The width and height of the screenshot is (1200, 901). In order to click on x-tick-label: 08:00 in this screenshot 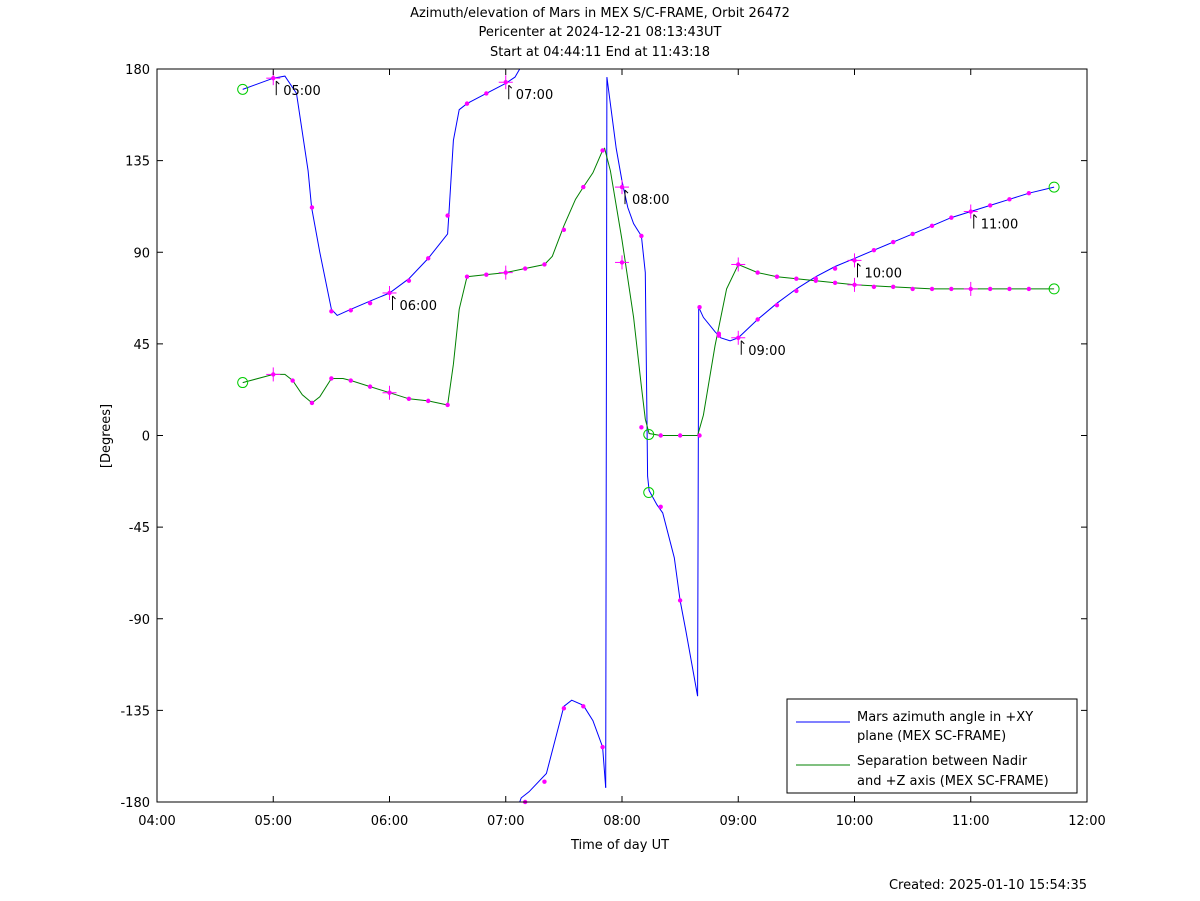, I will do `click(621, 821)`.